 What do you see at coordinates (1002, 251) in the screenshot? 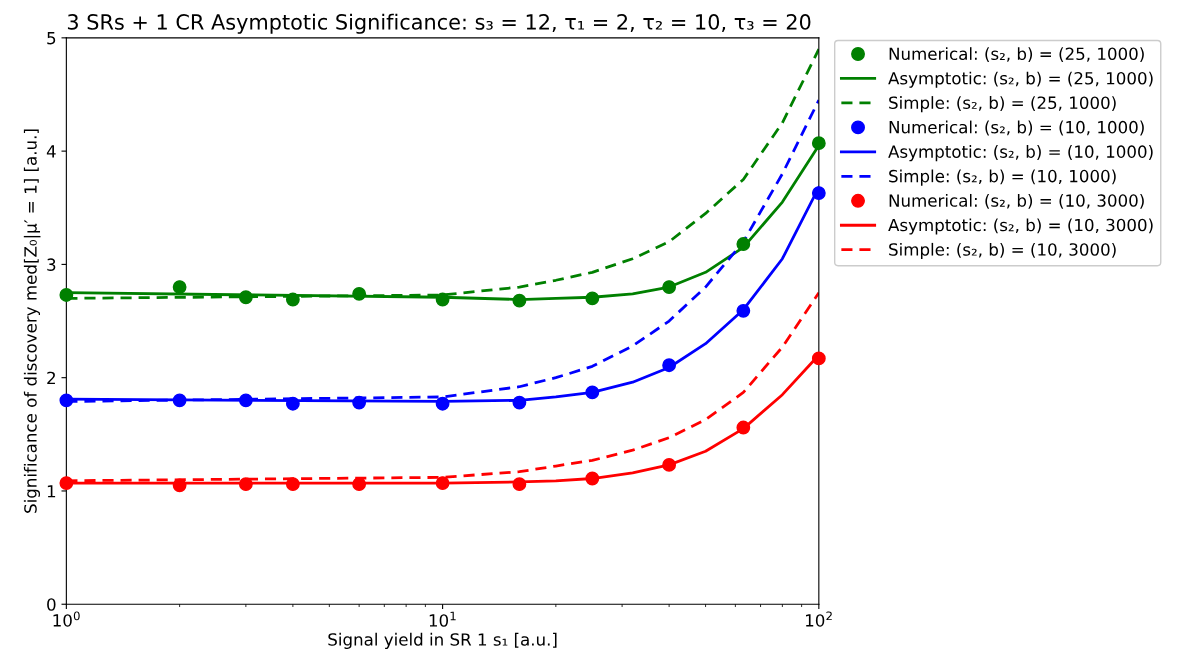
I see `legend-label: Simple: (s₂, b) = (10, 3000)` at bounding box center [1002, 251].